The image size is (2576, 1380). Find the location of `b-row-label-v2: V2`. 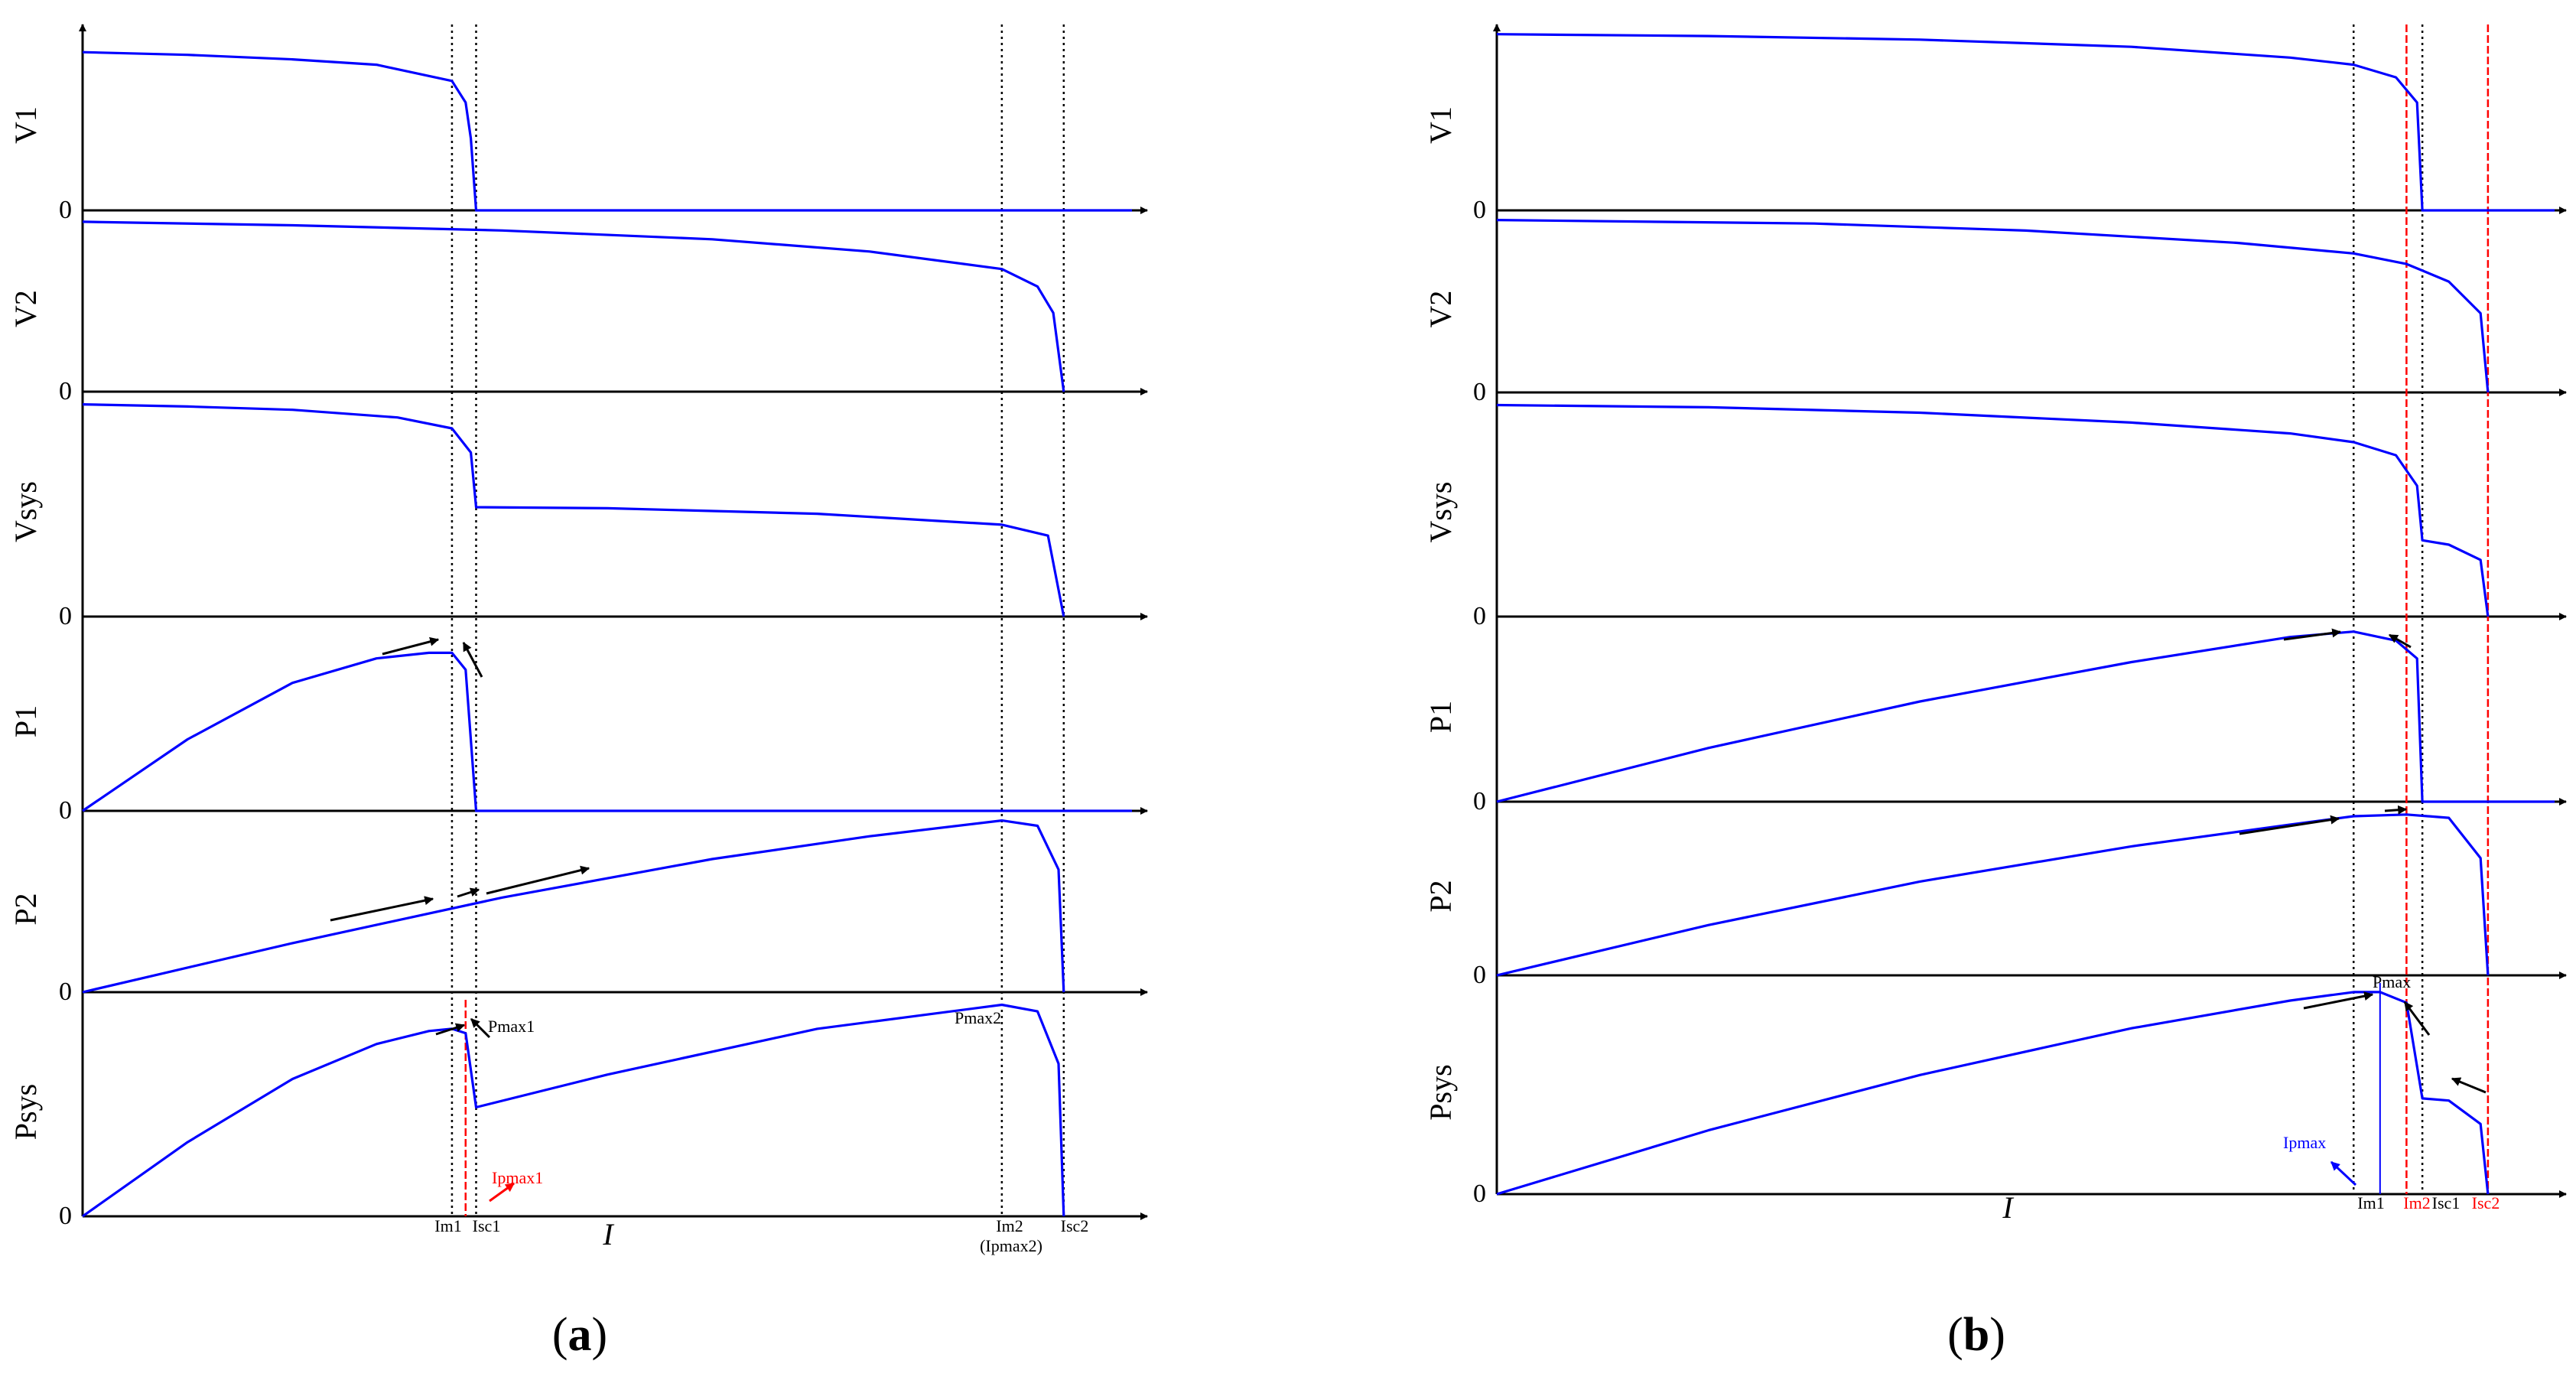

b-row-label-v2: V2 is located at coordinates (1440, 310).